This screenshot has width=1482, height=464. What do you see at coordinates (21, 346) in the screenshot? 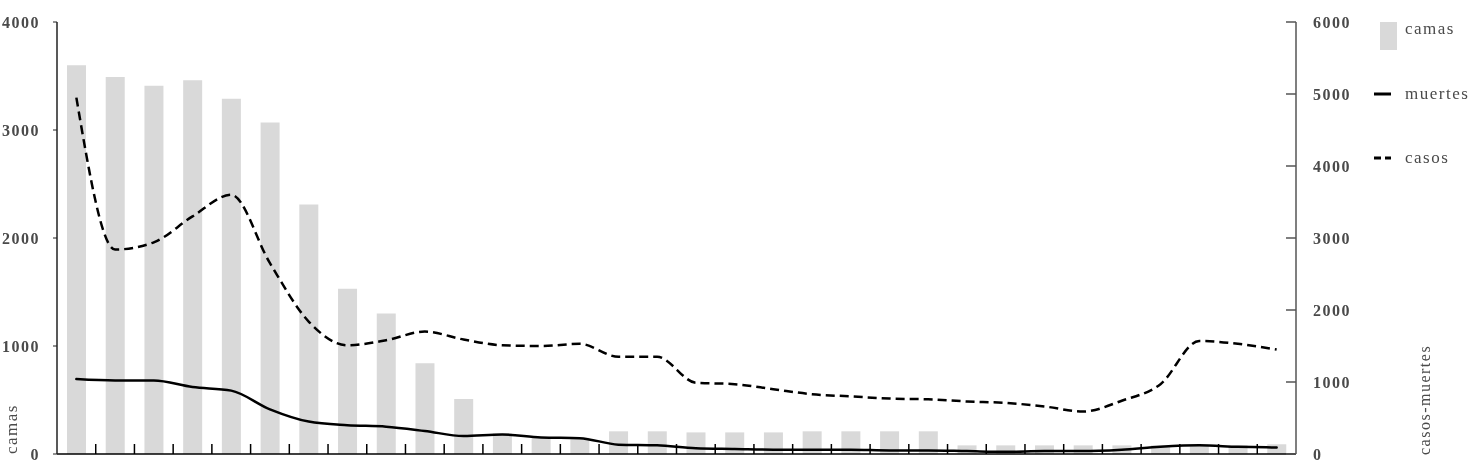
I see `y-tick-label: 1000` at bounding box center [21, 346].